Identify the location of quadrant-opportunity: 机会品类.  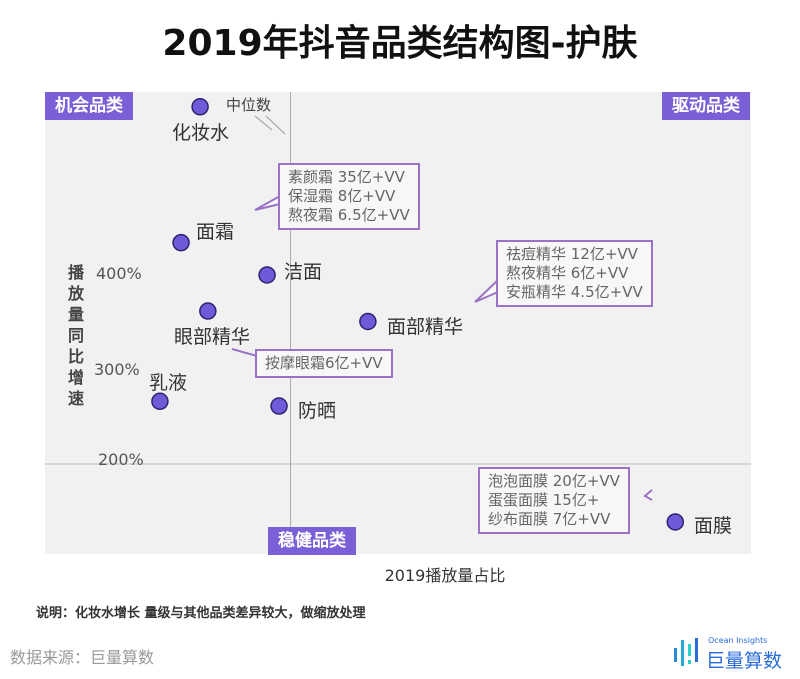
(89, 106).